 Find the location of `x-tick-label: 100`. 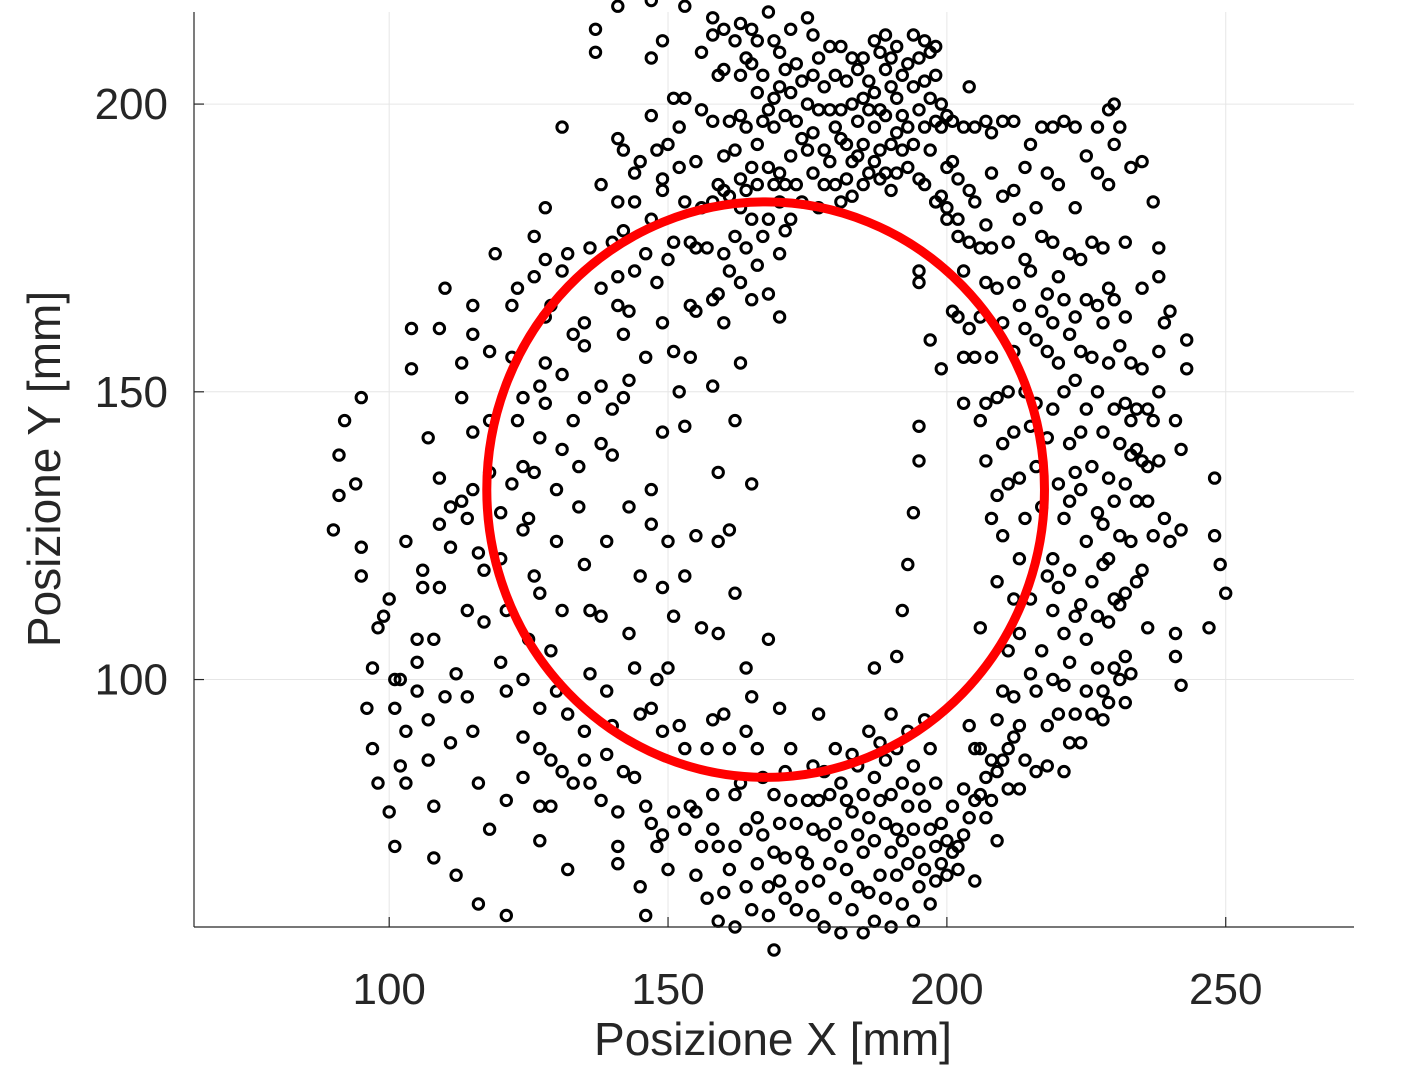

x-tick-label: 100 is located at coordinates (388, 989).